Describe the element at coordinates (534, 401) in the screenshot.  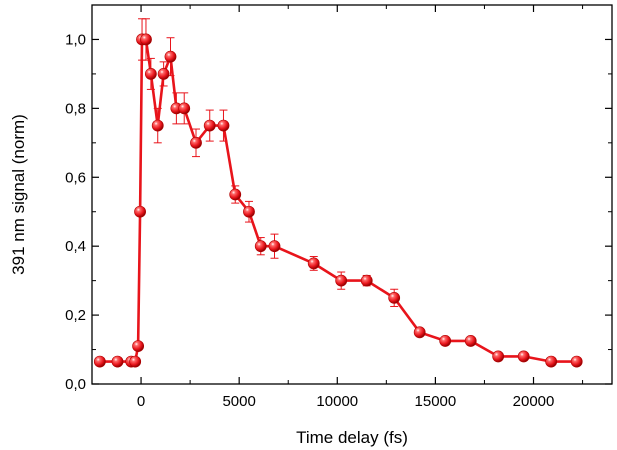
I see `x-tick-label: 20000` at that location.